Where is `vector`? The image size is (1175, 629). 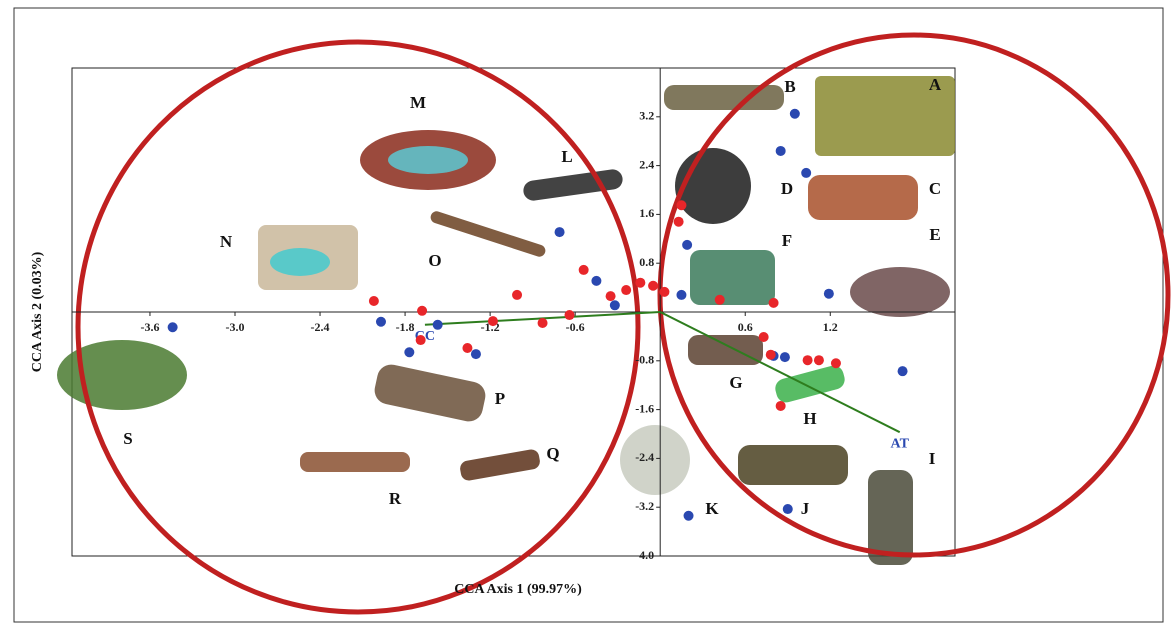 vector is located at coordinates (780, 372).